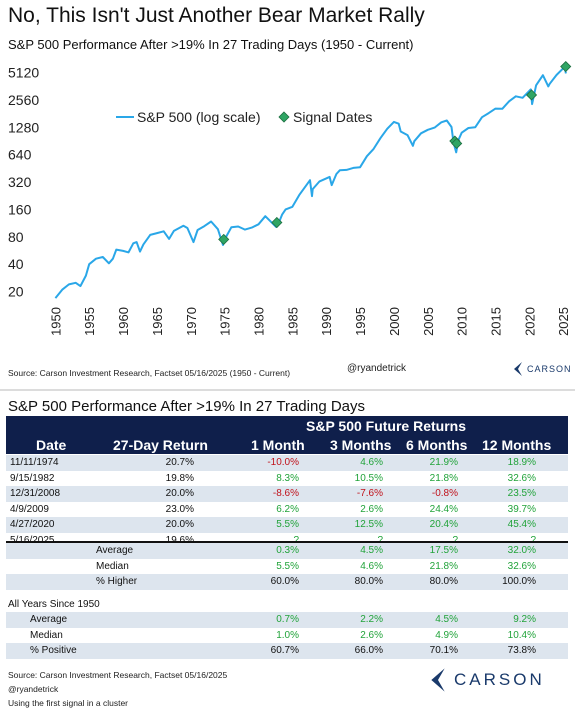  What do you see at coordinates (371, 635) in the screenshot?
I see `all-years-3m: 2.6%` at bounding box center [371, 635].